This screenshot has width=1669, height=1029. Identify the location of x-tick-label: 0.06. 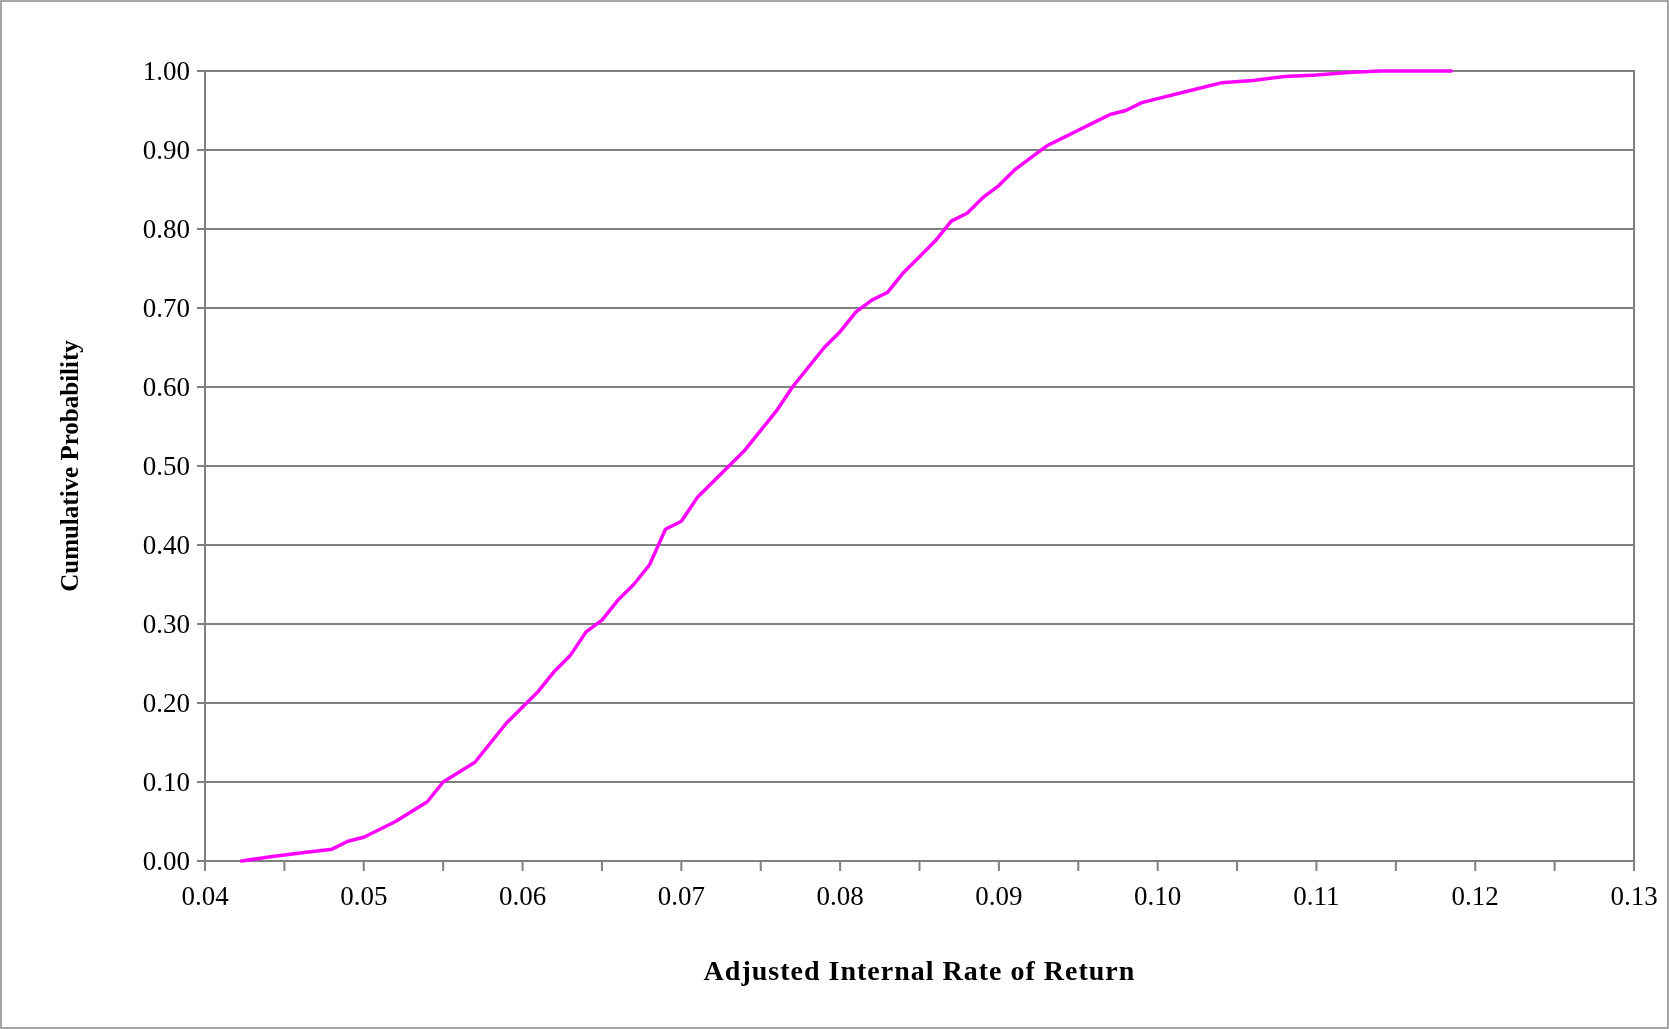
(522, 896).